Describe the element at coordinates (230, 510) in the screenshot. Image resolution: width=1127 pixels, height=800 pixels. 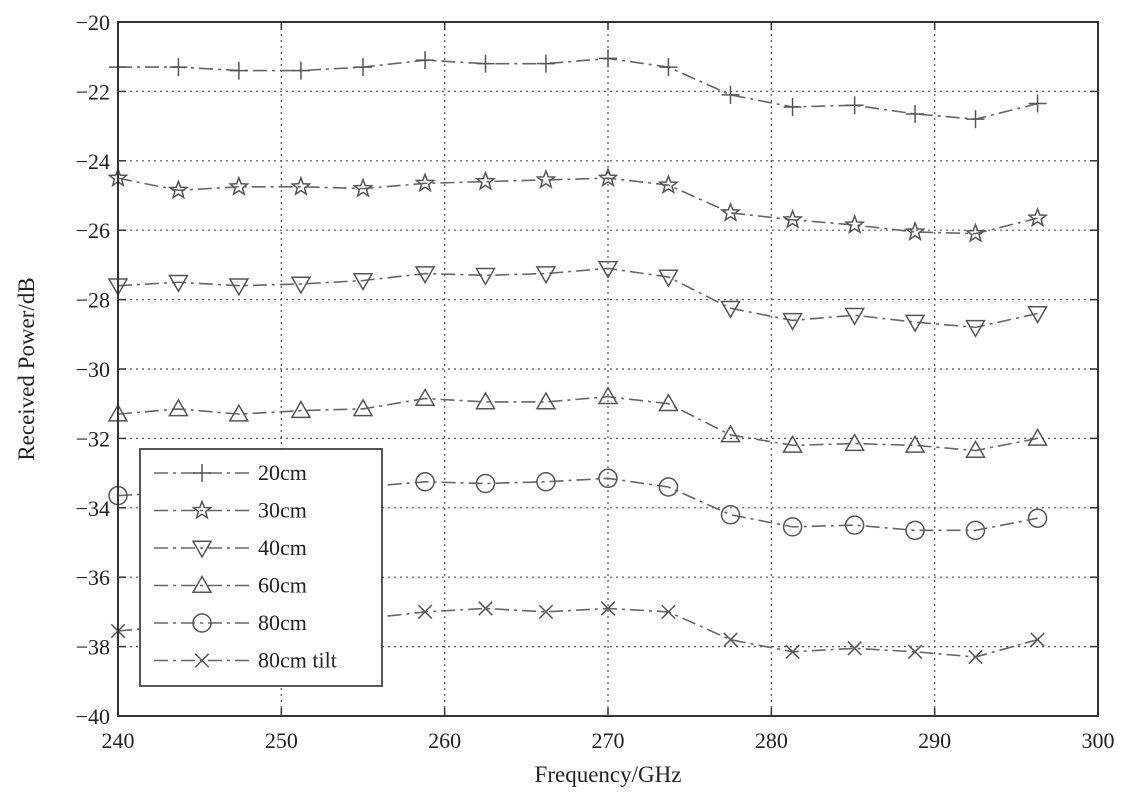
I see `legend-entry: 30cm` at that location.